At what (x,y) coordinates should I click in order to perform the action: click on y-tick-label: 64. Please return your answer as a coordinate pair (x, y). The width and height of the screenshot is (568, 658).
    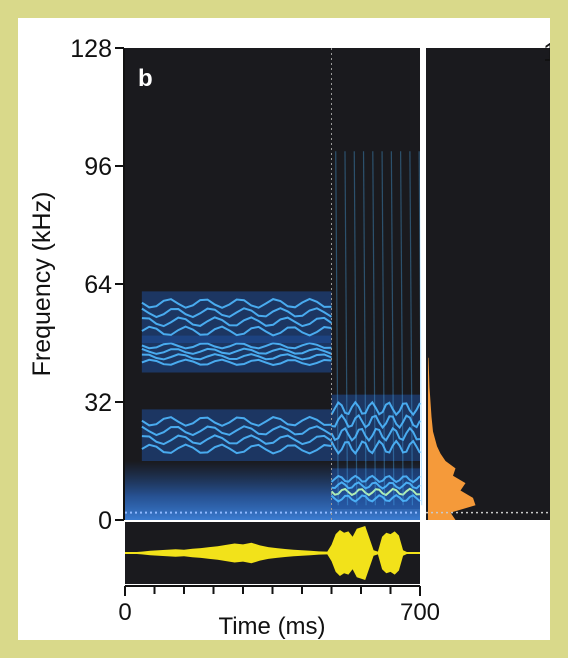
    Looking at the image, I should click on (98, 285).